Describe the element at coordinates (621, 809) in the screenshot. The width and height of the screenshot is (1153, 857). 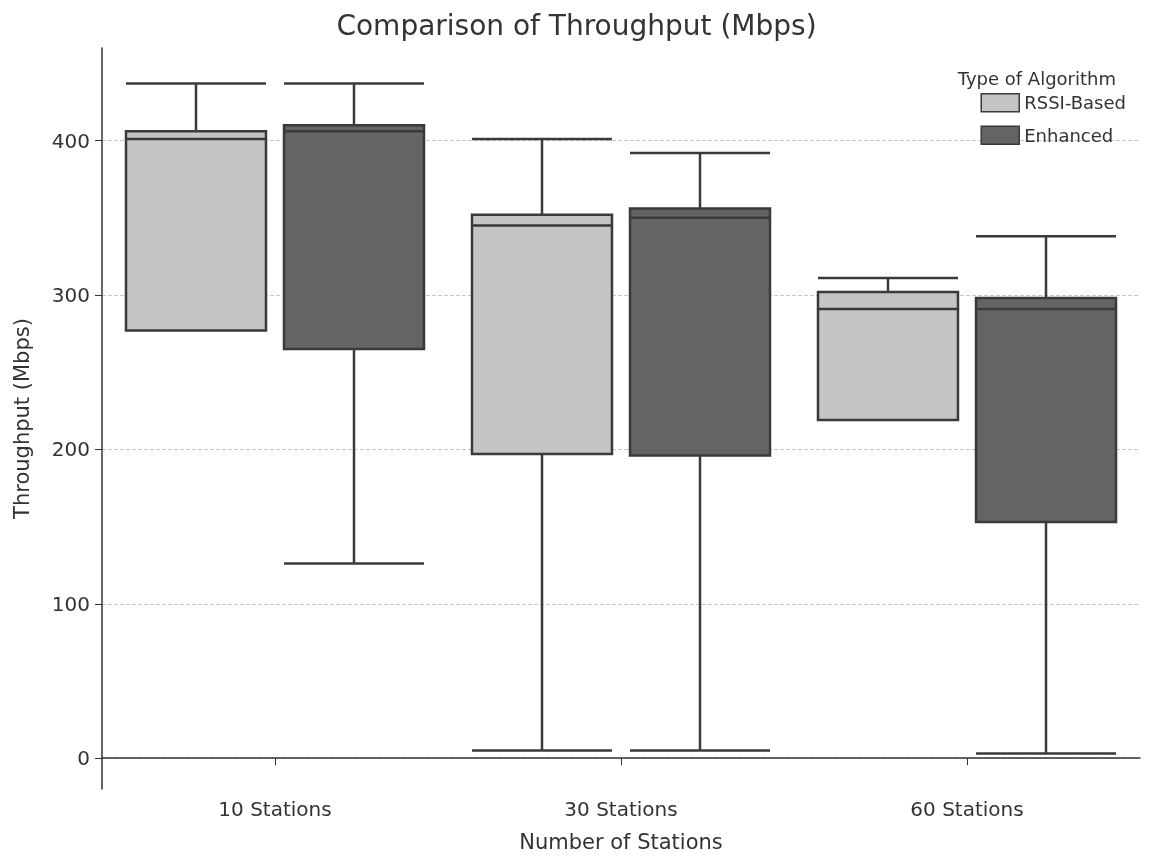
I see `x-tick-label: 30 Stations` at that location.